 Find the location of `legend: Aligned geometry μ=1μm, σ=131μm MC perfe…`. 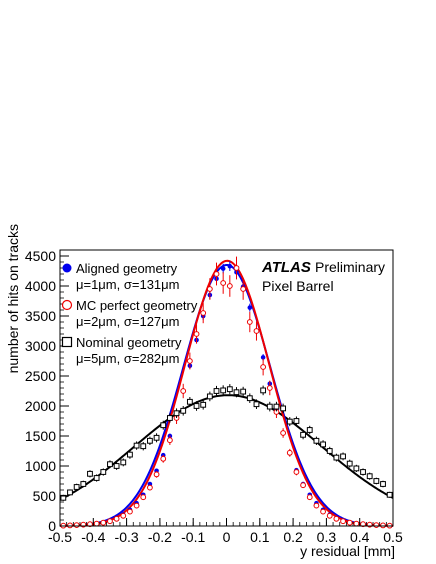

legend: Aligned geometry μ=1μm, σ=131μm MC perfe… is located at coordinates (129, 313).